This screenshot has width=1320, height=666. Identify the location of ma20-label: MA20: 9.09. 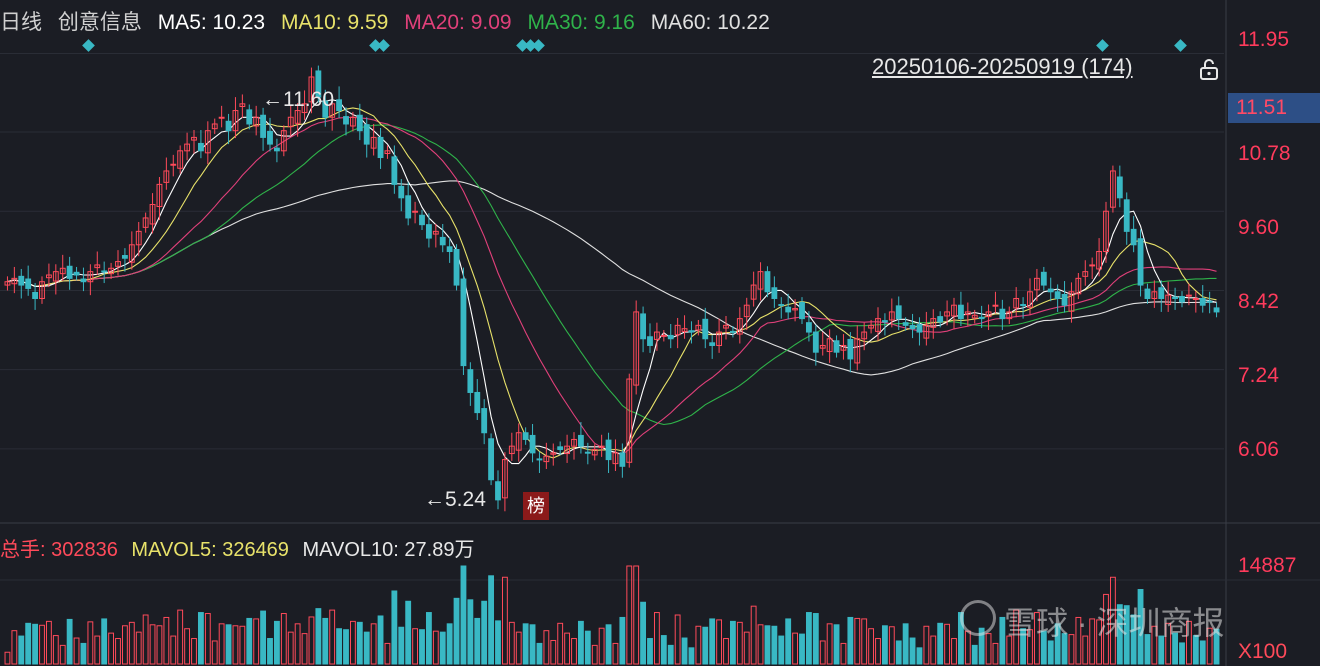
(458, 22).